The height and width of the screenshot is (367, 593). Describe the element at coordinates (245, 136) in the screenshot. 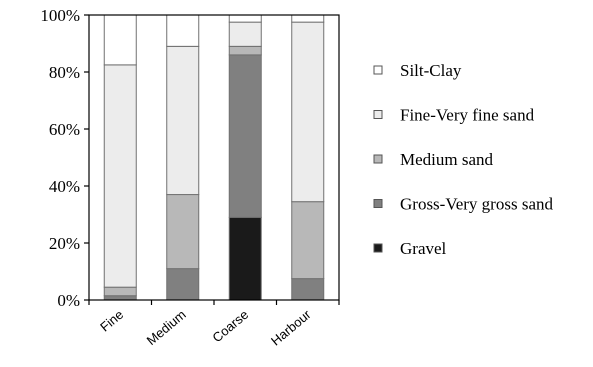

I see `bar-segment-coarse-gross-very-gross-sand` at that location.